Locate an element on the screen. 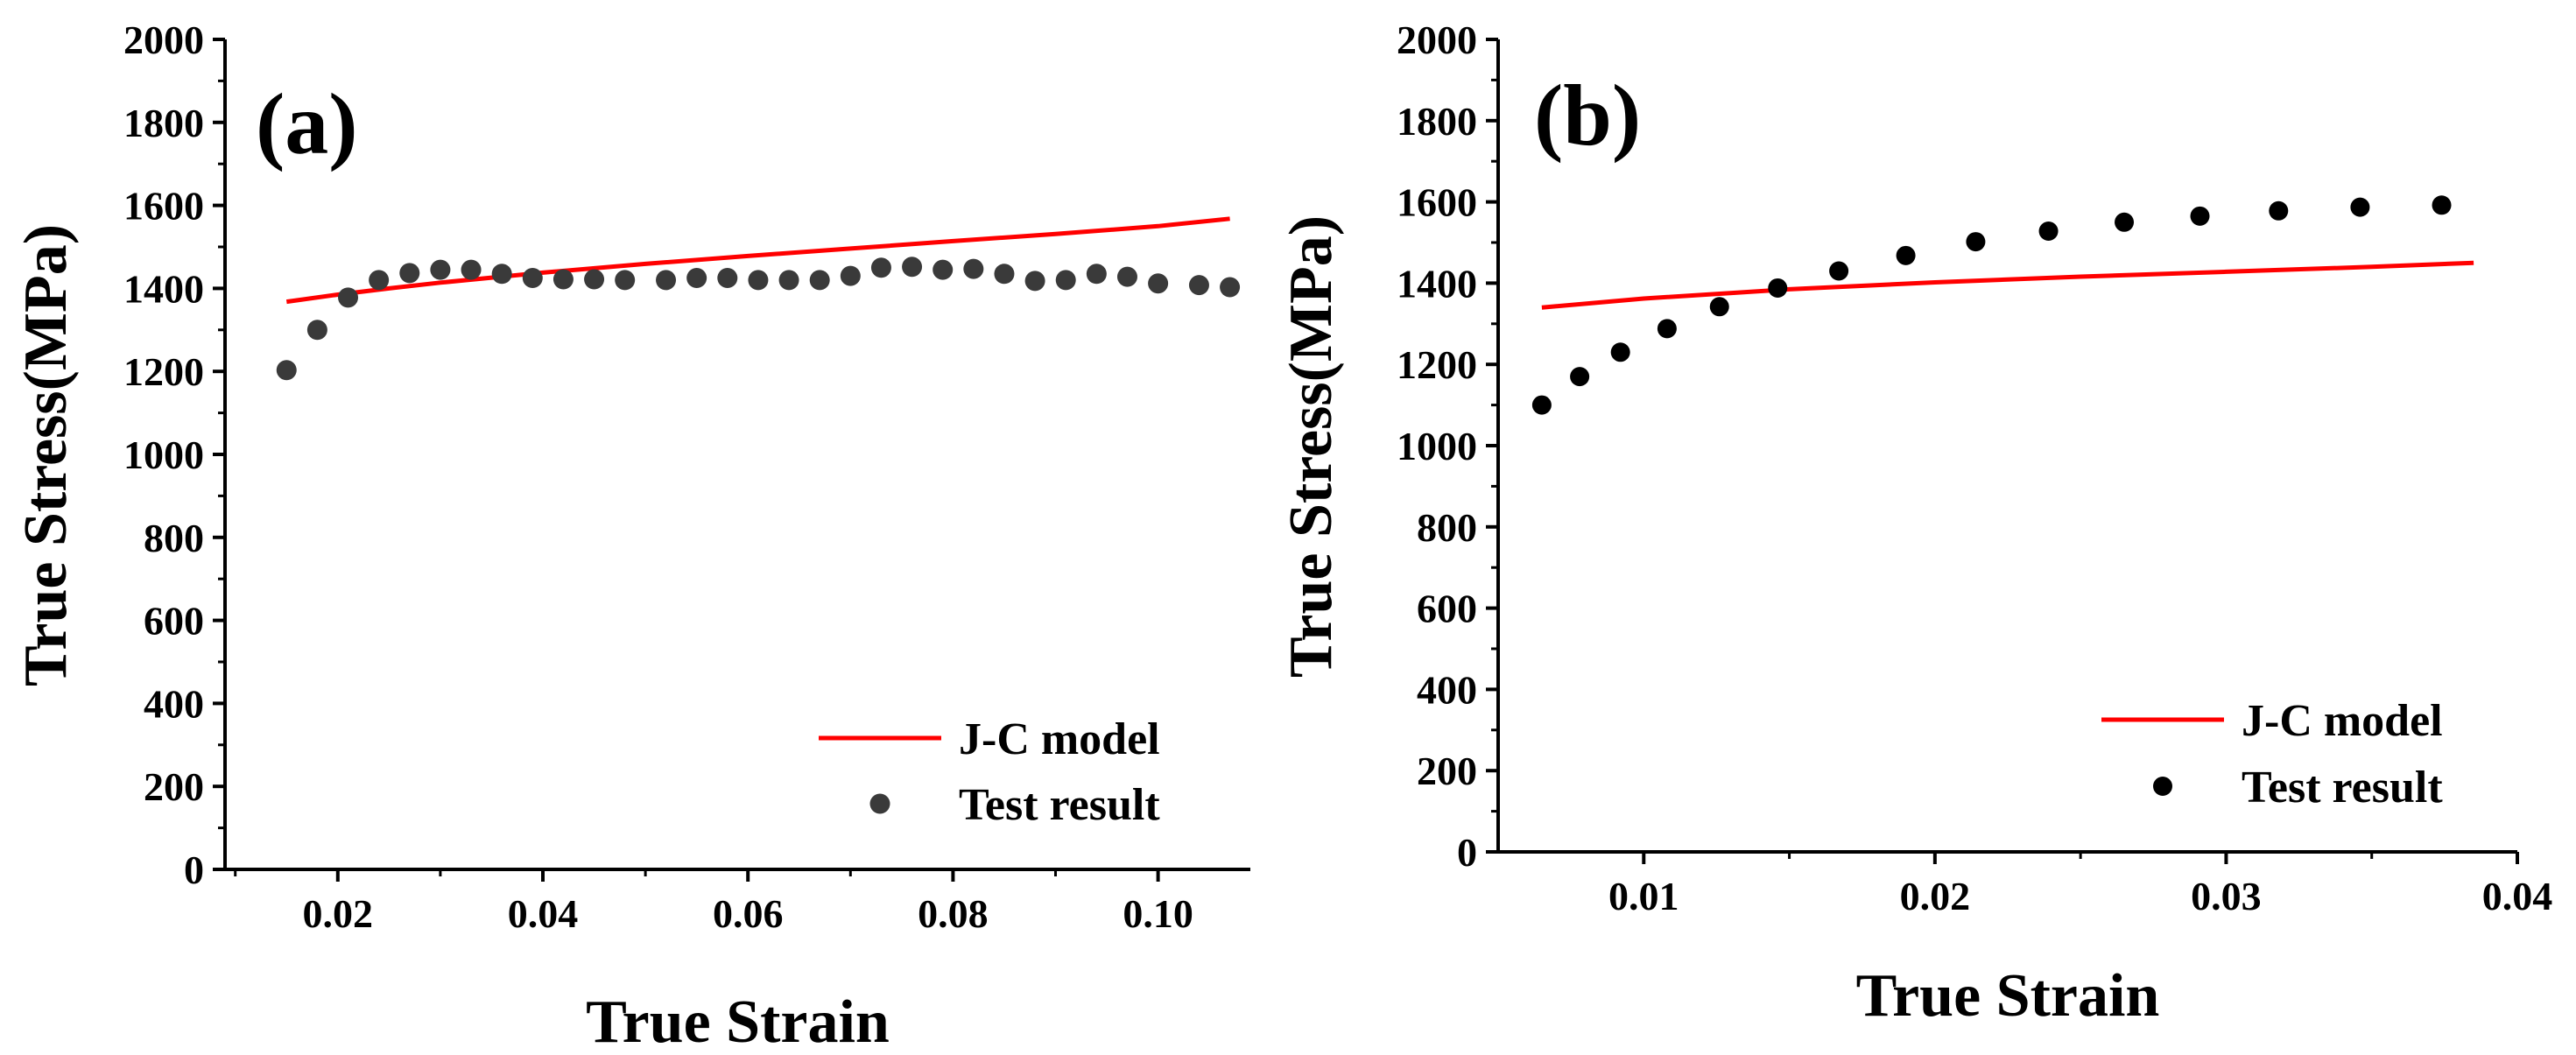 The image size is (2576, 1055). panel-label-a: (a) is located at coordinates (307, 123).